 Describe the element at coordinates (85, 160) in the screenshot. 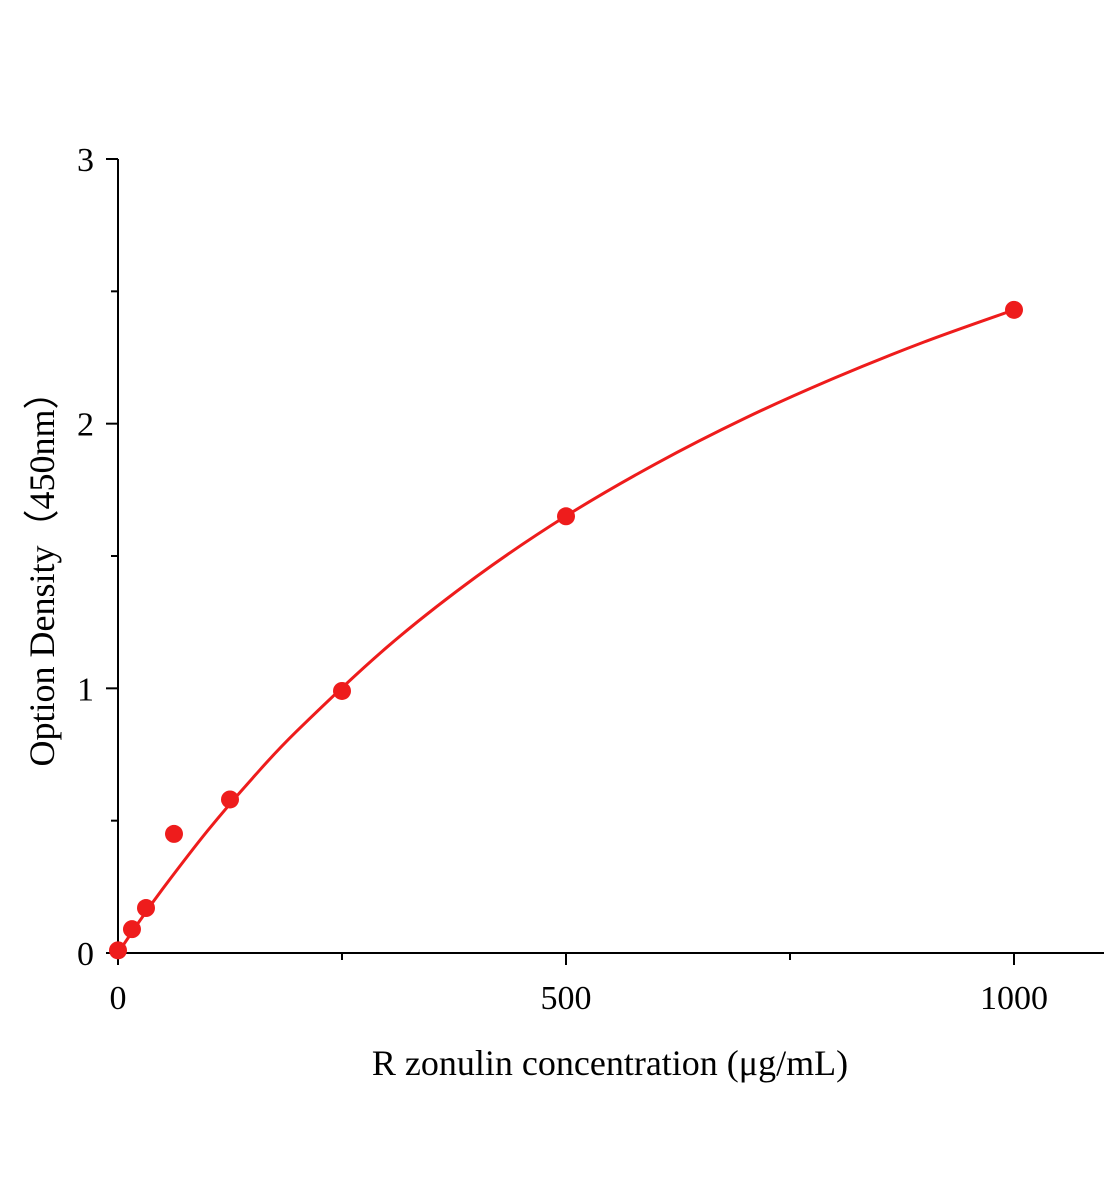

I see `y-tick-label: 3` at that location.